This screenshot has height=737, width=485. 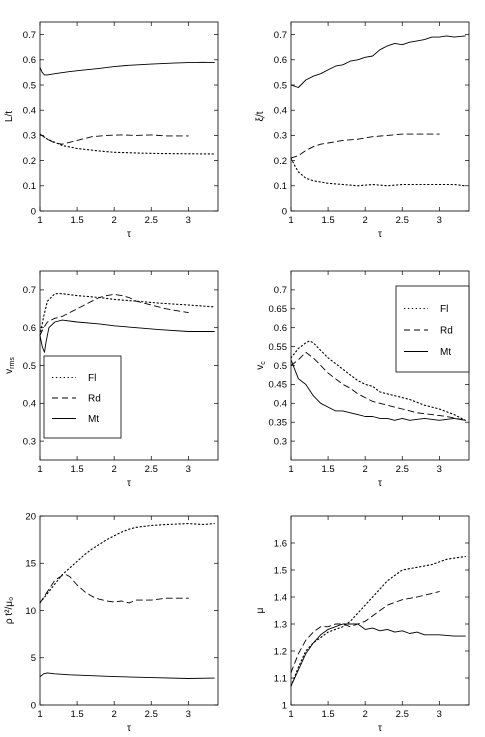 I want to click on y-tick-label: 1.5, so click(x=280, y=570).